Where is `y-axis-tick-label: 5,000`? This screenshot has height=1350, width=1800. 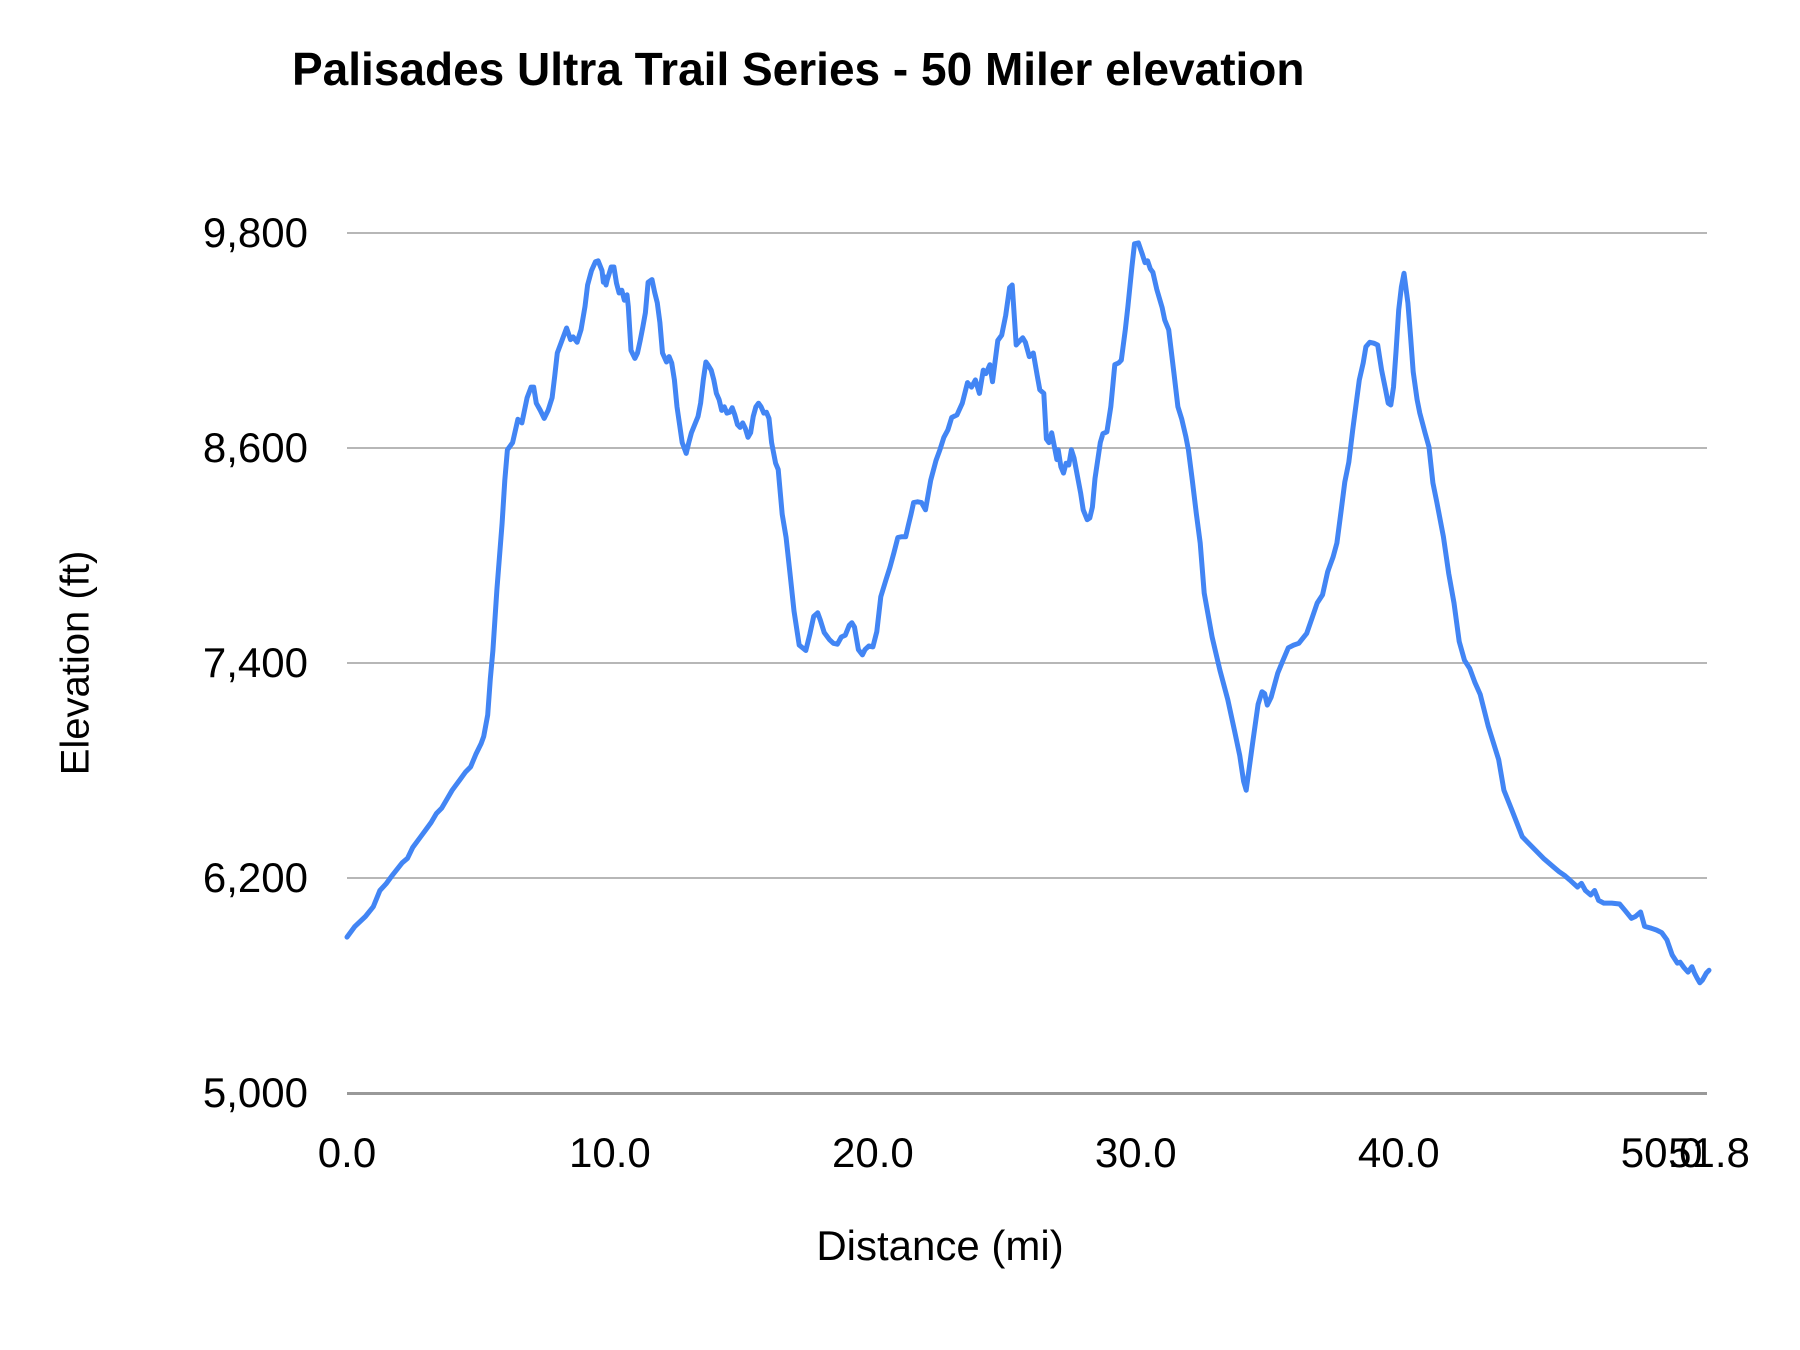 y-axis-tick-label: 5,000 is located at coordinates (255, 1092).